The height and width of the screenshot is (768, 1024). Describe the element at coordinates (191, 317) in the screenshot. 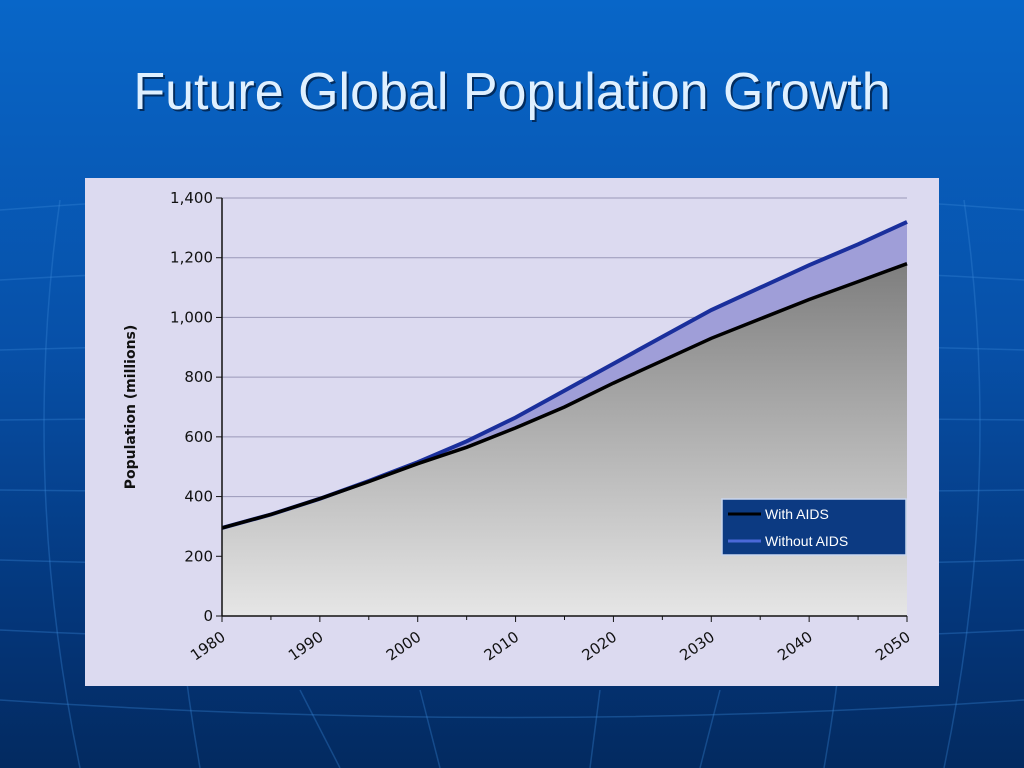

I see `y-tick-label: 1,000` at that location.